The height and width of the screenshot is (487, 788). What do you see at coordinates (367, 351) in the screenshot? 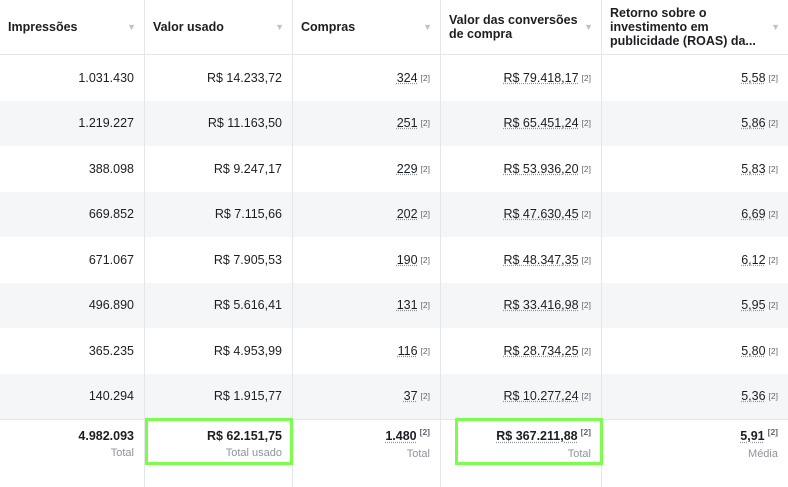
I see `cell-purchases: 116 [2]` at bounding box center [367, 351].